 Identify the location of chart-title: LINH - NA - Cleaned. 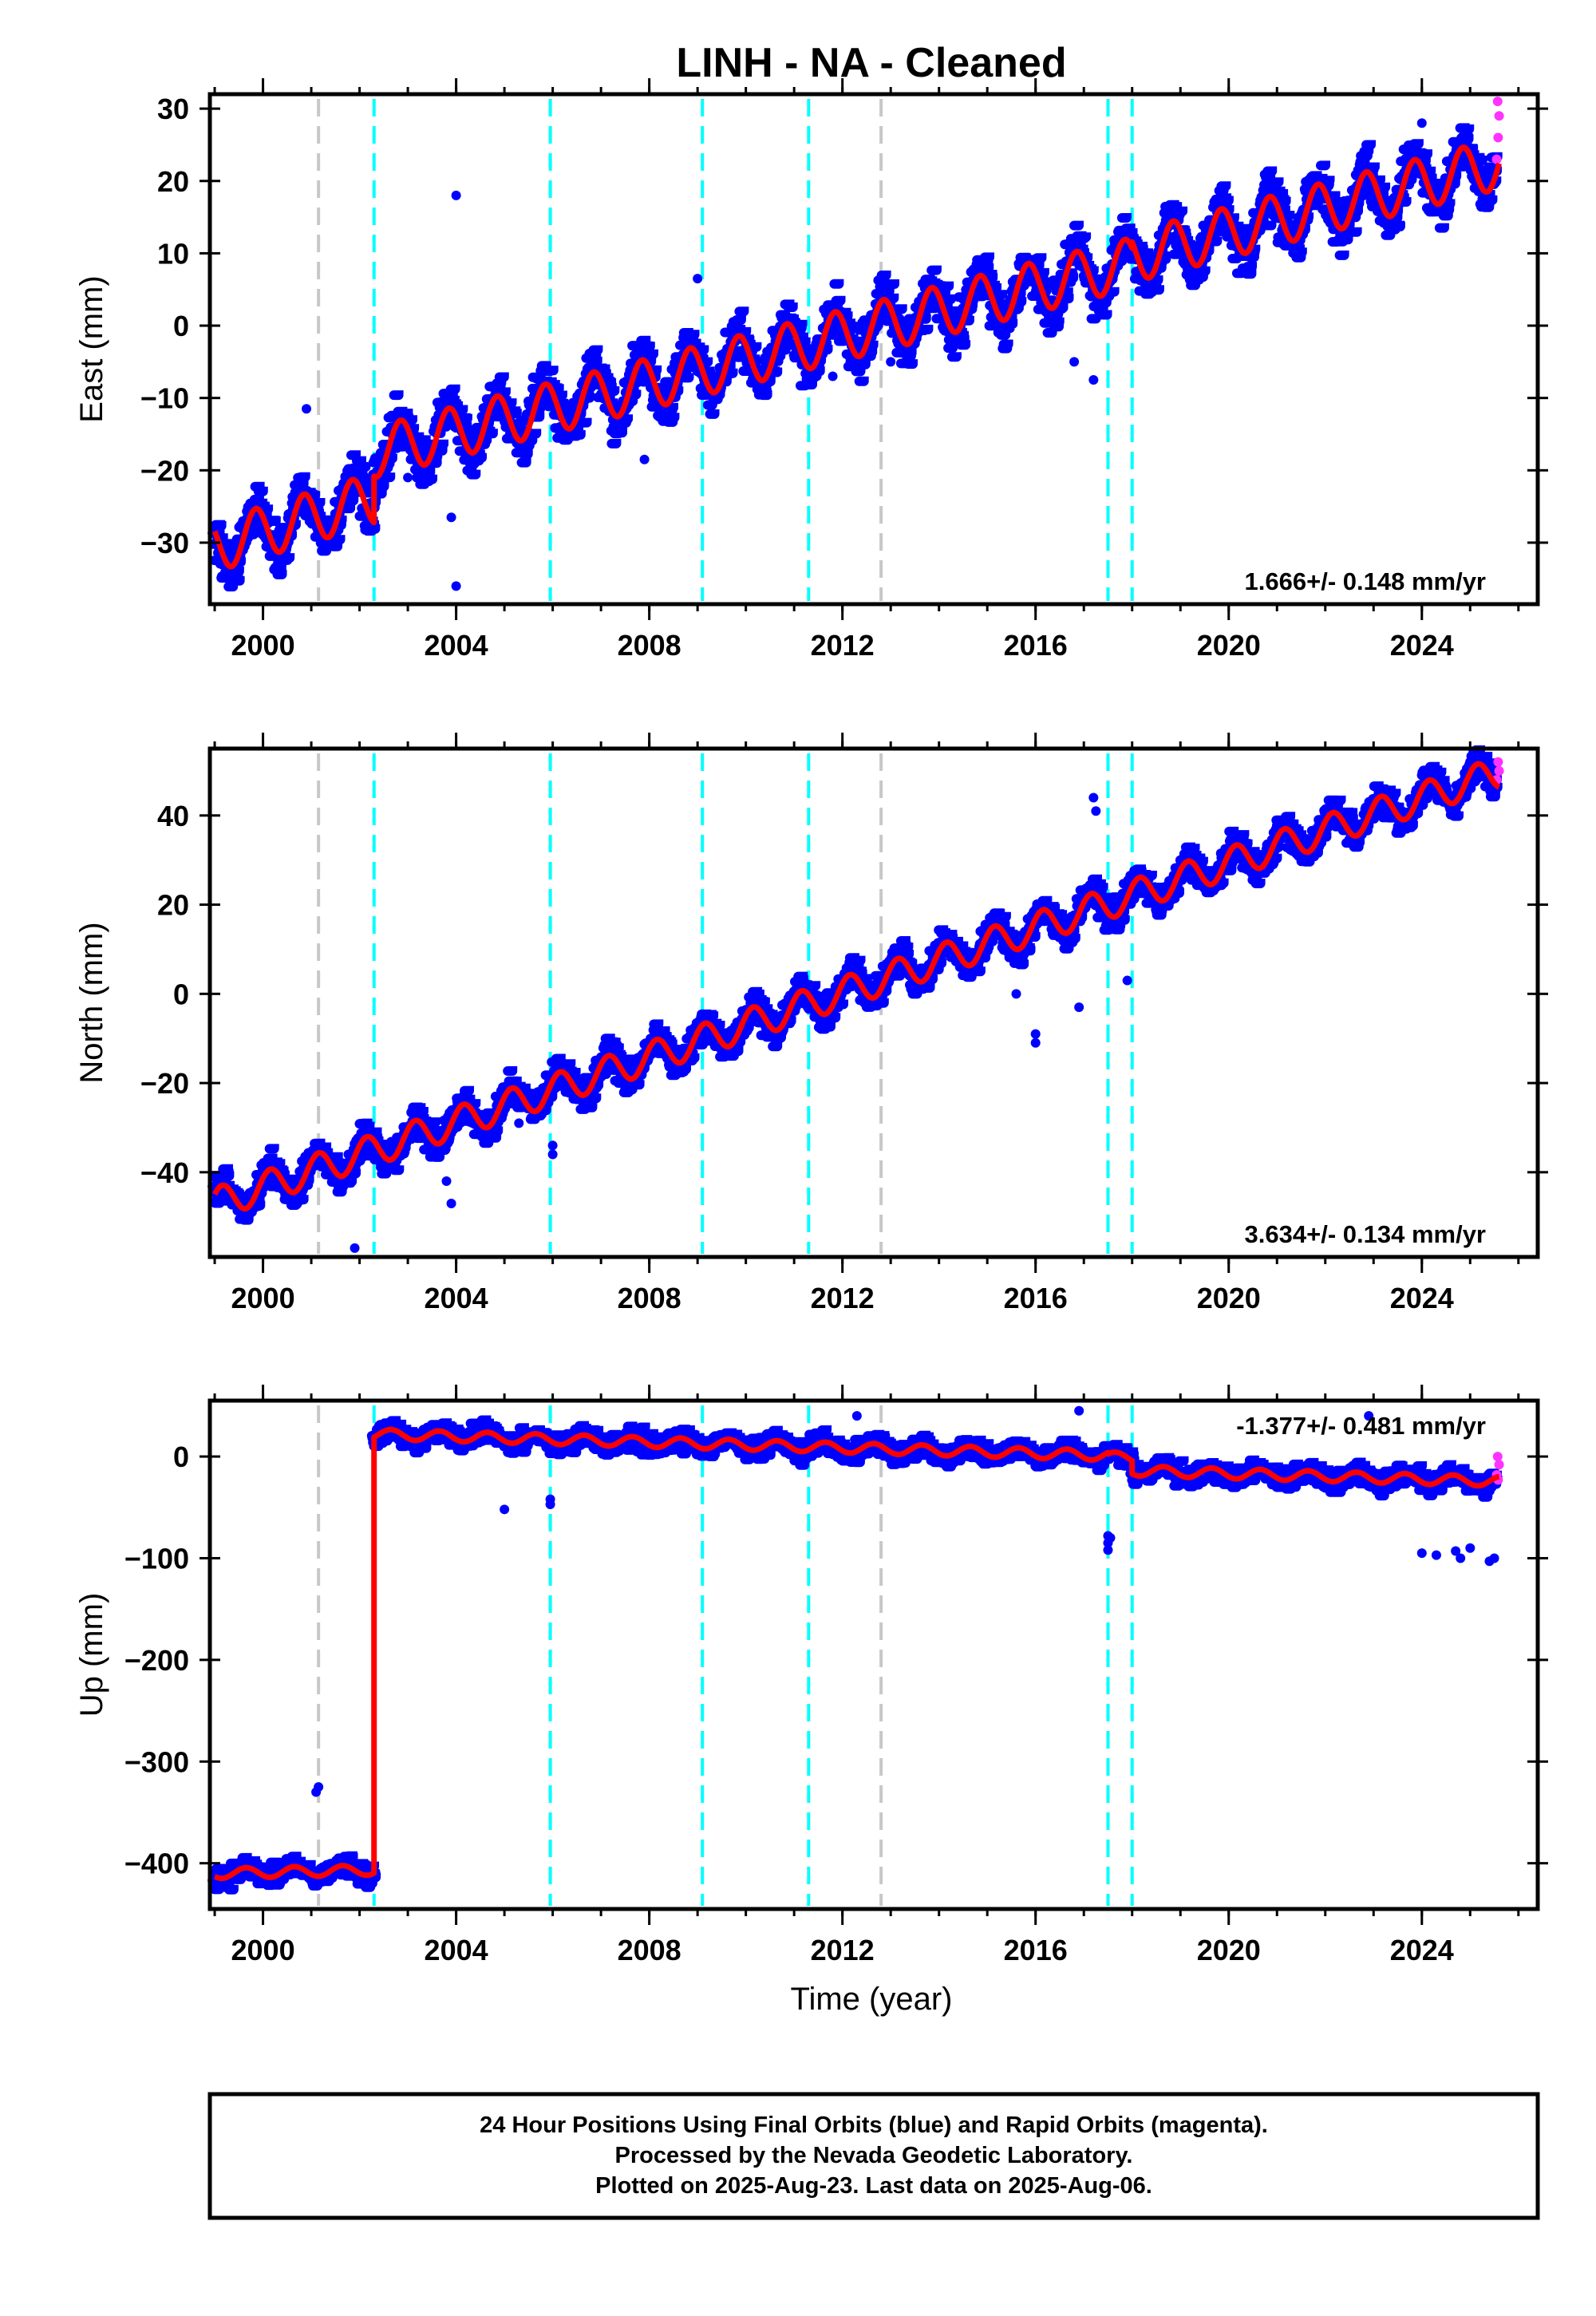
(871, 63).